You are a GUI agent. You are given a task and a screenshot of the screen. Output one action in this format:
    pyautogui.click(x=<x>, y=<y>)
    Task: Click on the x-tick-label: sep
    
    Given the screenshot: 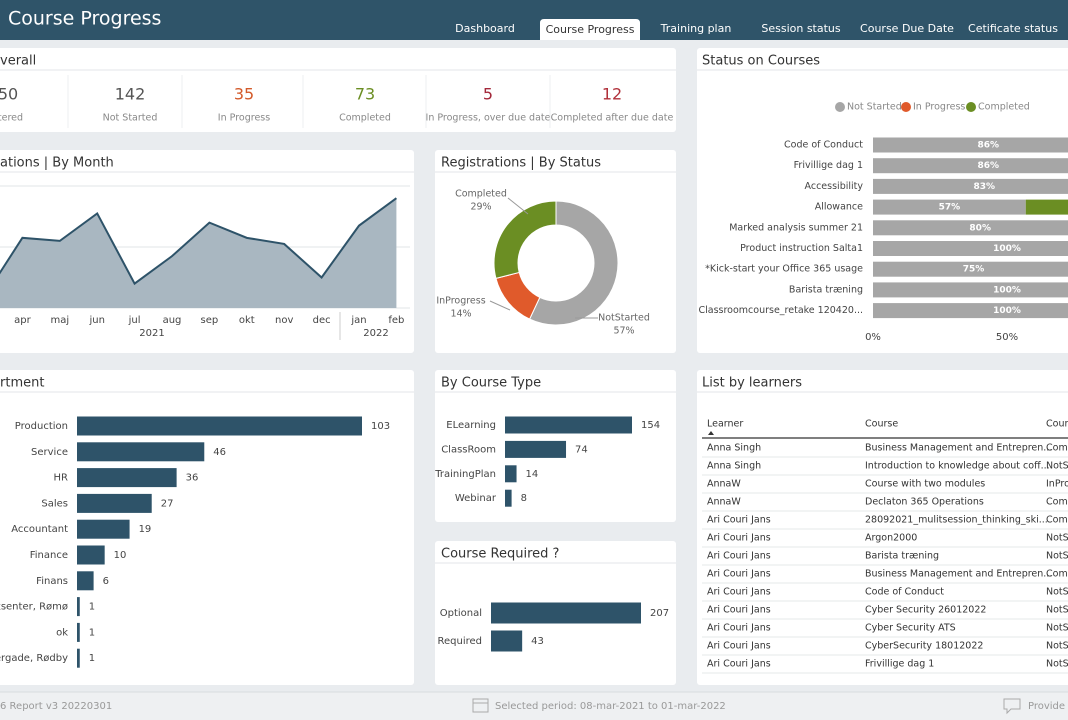 What is the action you would take?
    pyautogui.click(x=210, y=320)
    